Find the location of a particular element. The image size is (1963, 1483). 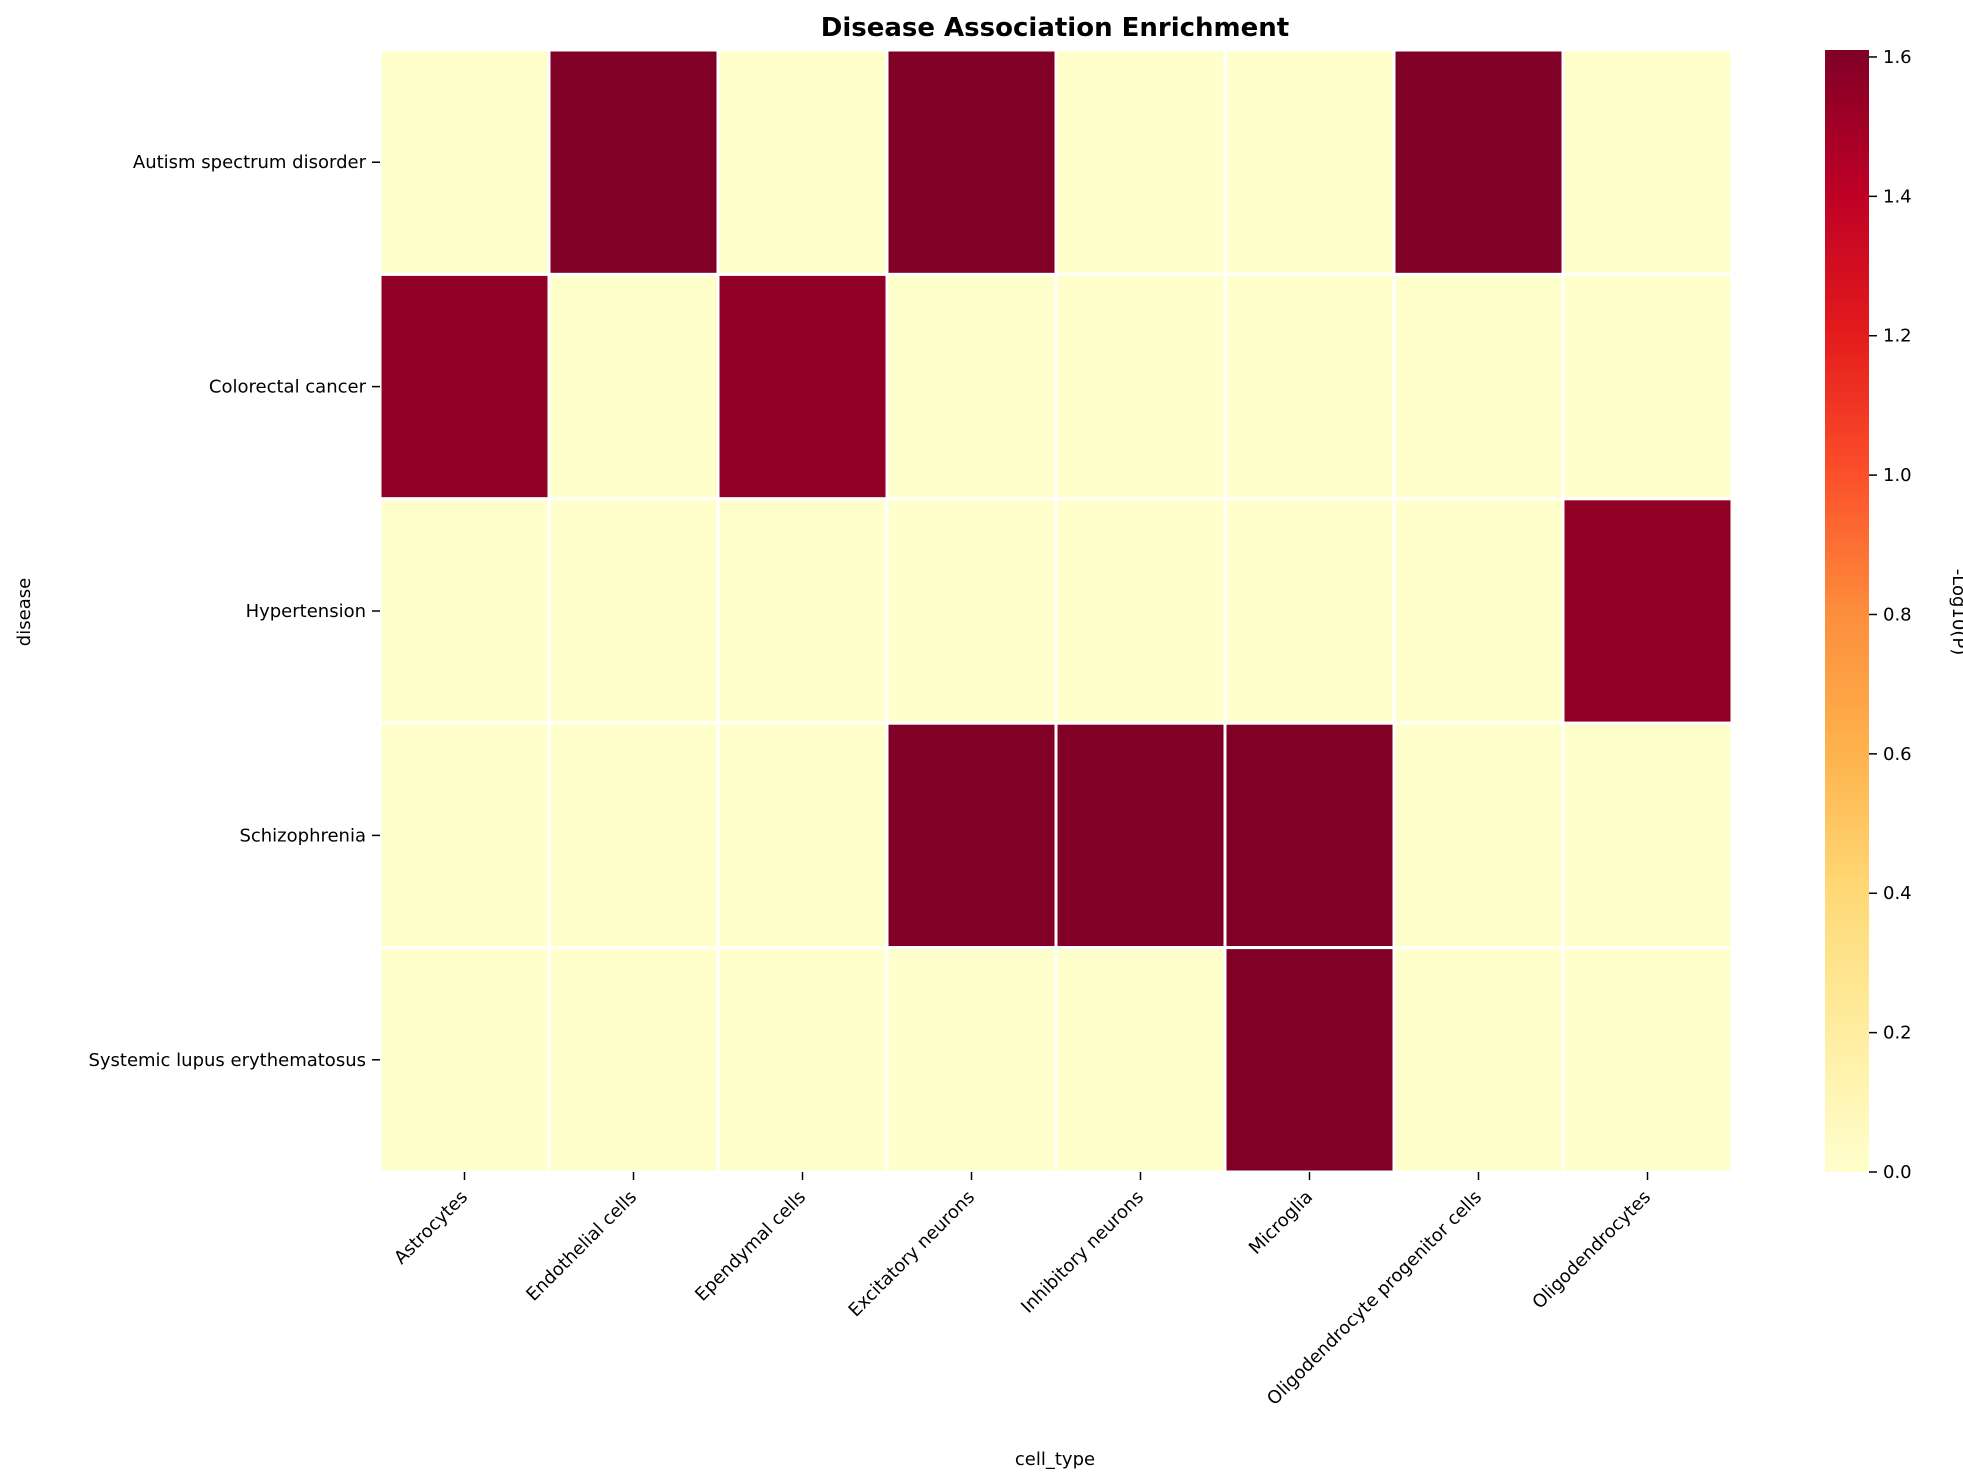

colorbar-tick-label: 0.6 is located at coordinates (1897, 754).